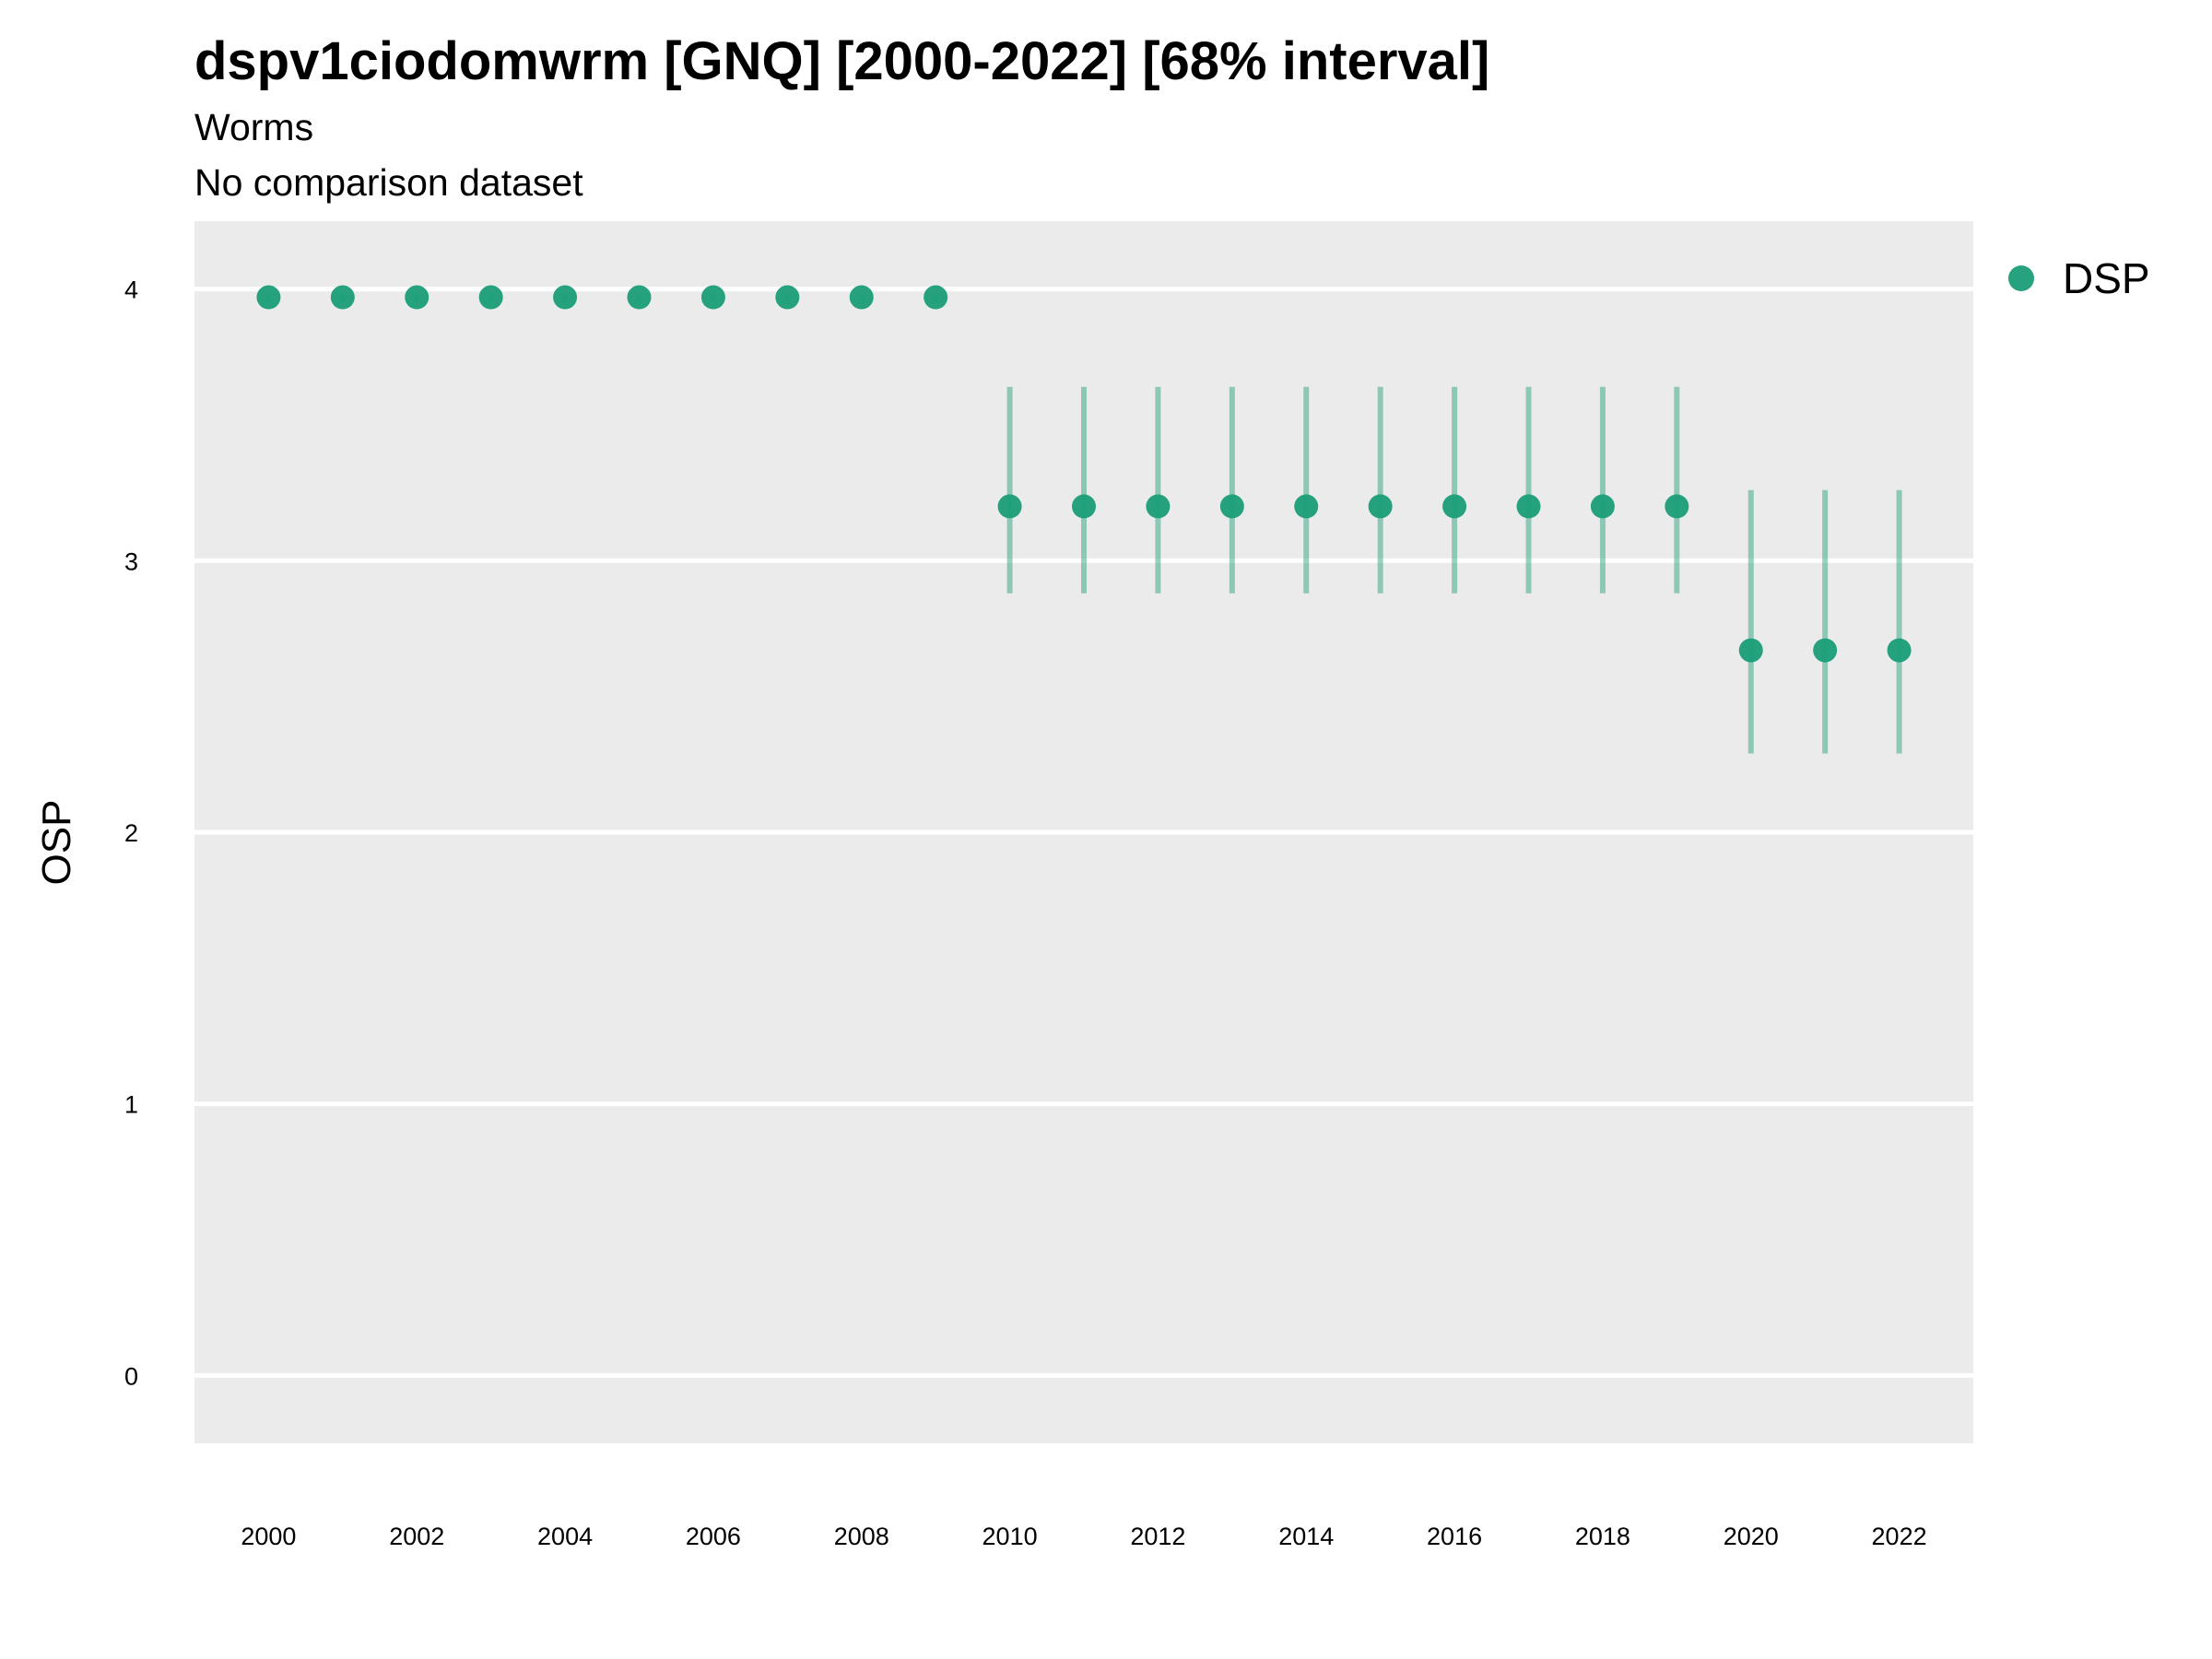 Image resolution: width=2212 pixels, height=1659 pixels. Describe the element at coordinates (268, 1536) in the screenshot. I see `x-tick-label: 2000` at that location.